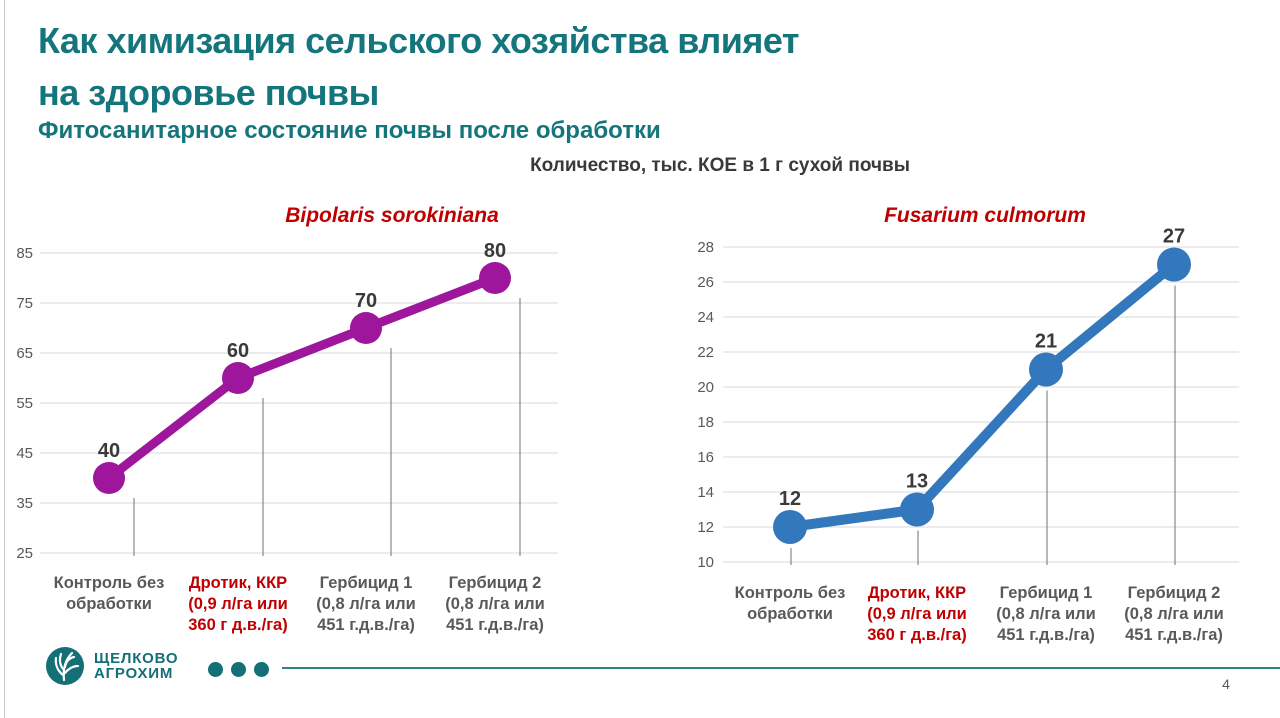 The height and width of the screenshot is (718, 1280). What do you see at coordinates (24, 453) in the screenshot?
I see `y-tick-label: 45` at bounding box center [24, 453].